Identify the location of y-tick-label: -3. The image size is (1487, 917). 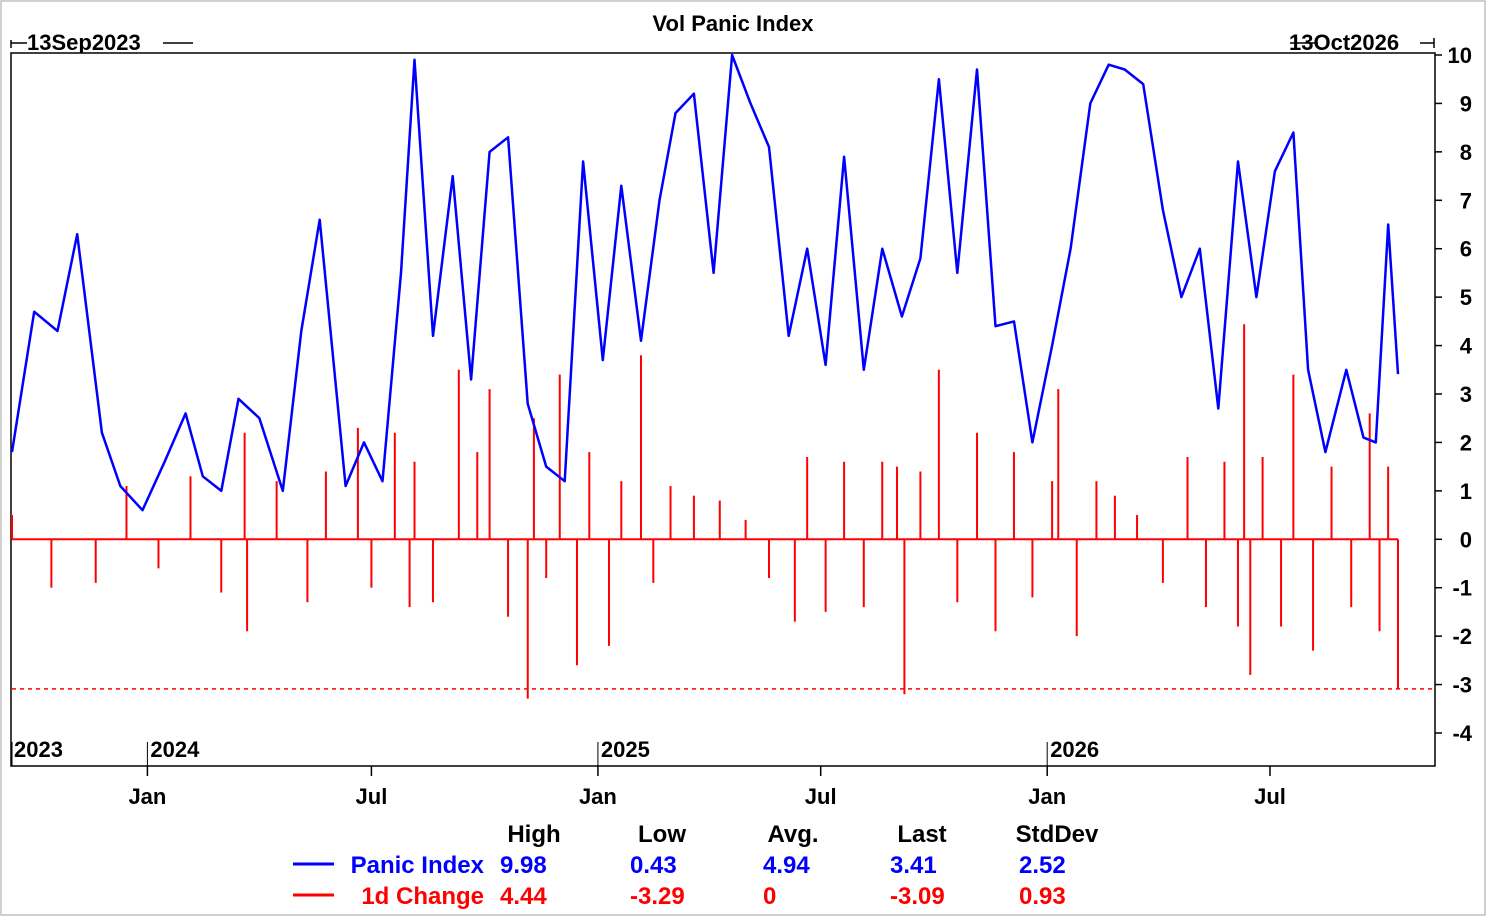
(1462, 685).